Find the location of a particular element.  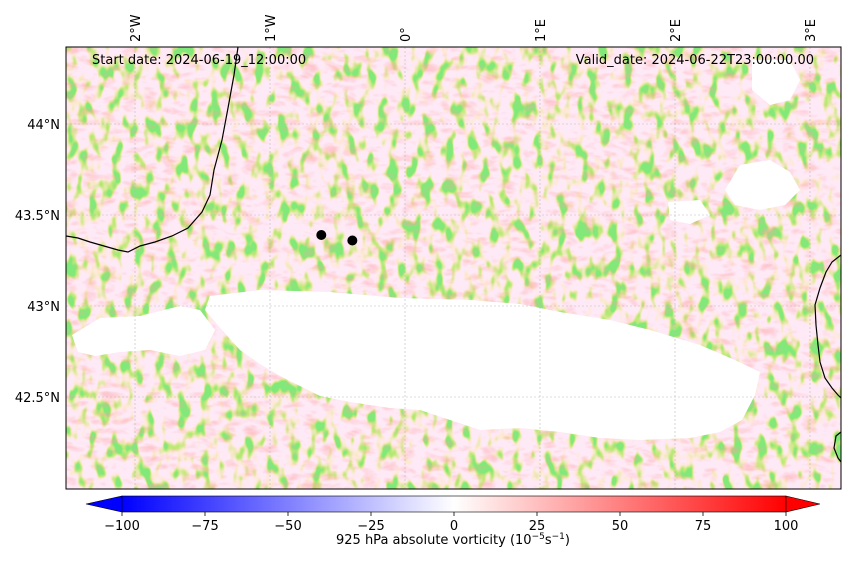

longitude-tick-labels: 2°W 1°W 0° 1°E 2°E 3°E is located at coordinates (474, 28).